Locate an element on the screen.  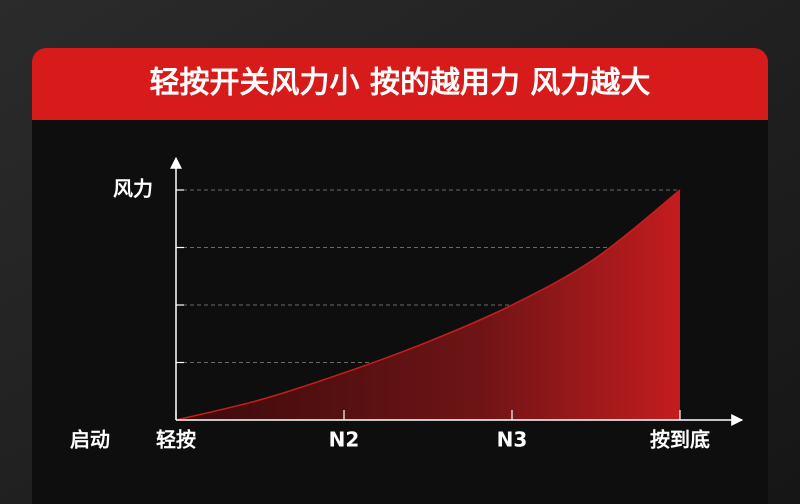
header-band is located at coordinates (400, 84).